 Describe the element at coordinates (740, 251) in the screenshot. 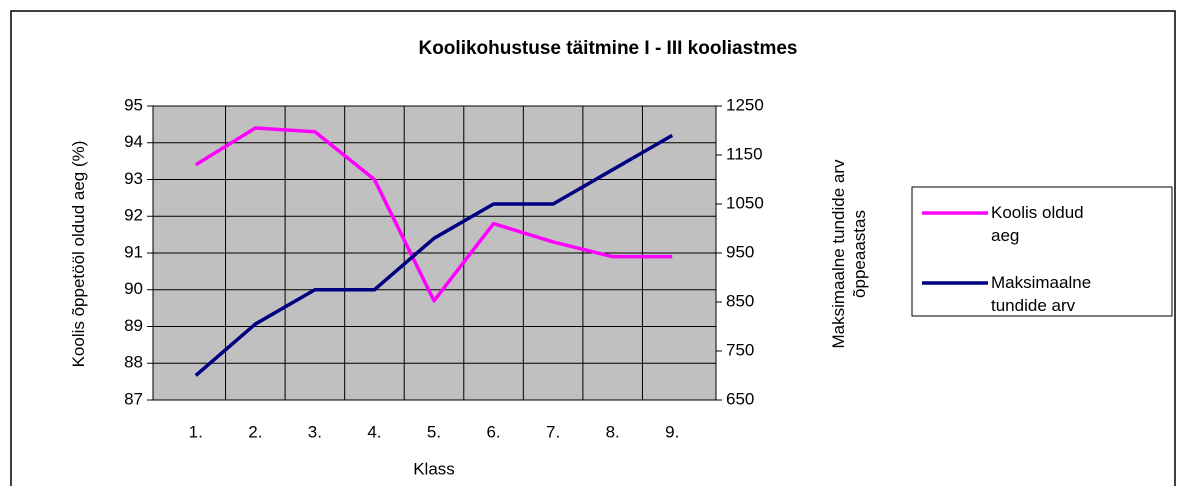

I see `y2-tick-label: 950` at that location.